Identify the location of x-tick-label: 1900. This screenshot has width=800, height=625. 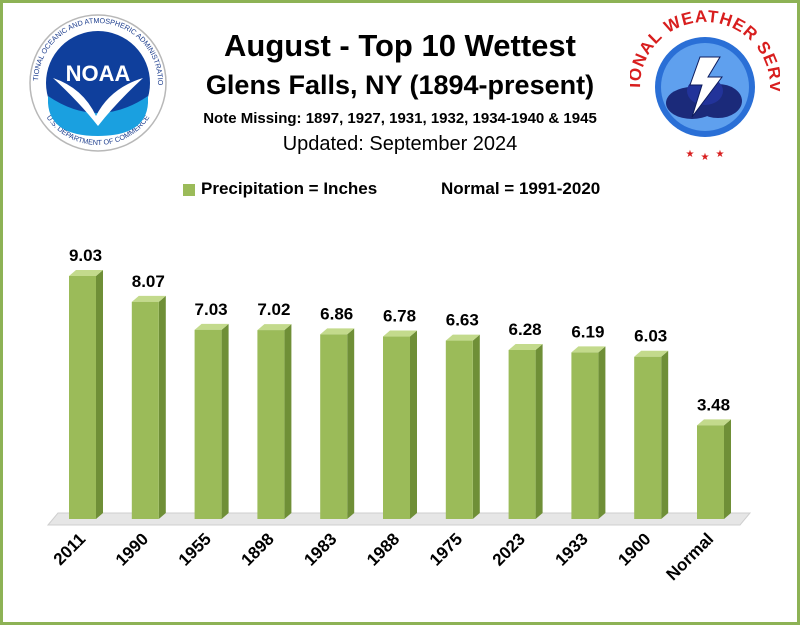
(634, 549).